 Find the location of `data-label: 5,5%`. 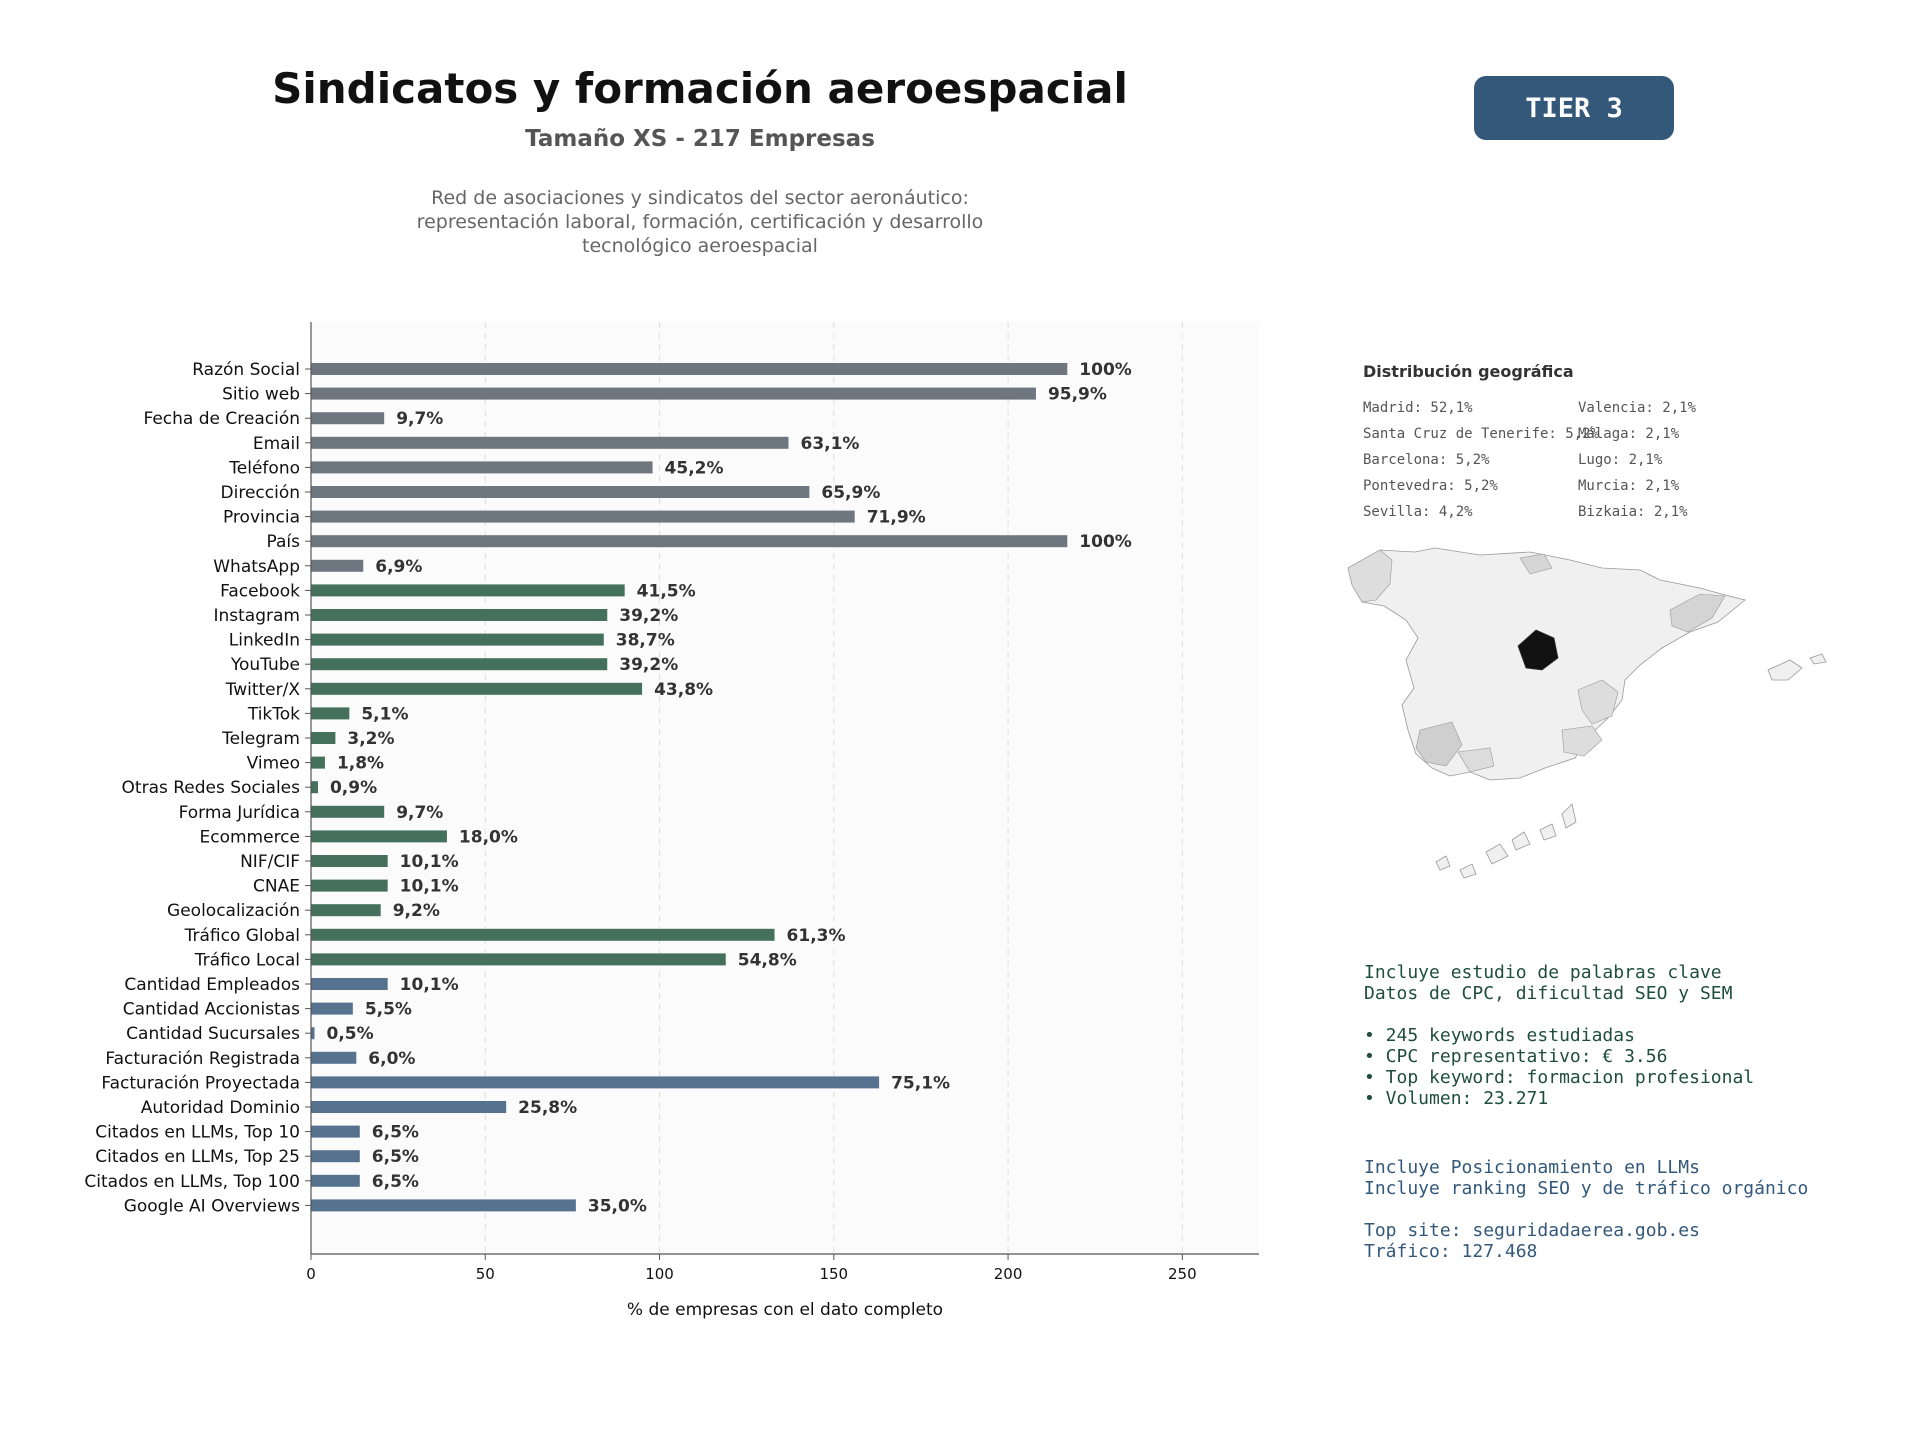

data-label: 5,5% is located at coordinates (388, 1010).